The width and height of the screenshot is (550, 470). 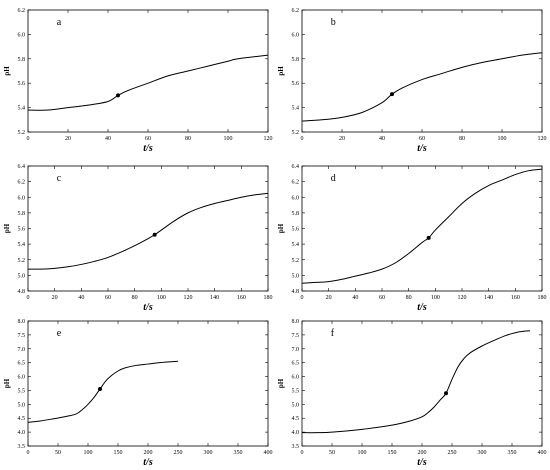 I want to click on x-tick-label: 350, so click(x=512, y=453).